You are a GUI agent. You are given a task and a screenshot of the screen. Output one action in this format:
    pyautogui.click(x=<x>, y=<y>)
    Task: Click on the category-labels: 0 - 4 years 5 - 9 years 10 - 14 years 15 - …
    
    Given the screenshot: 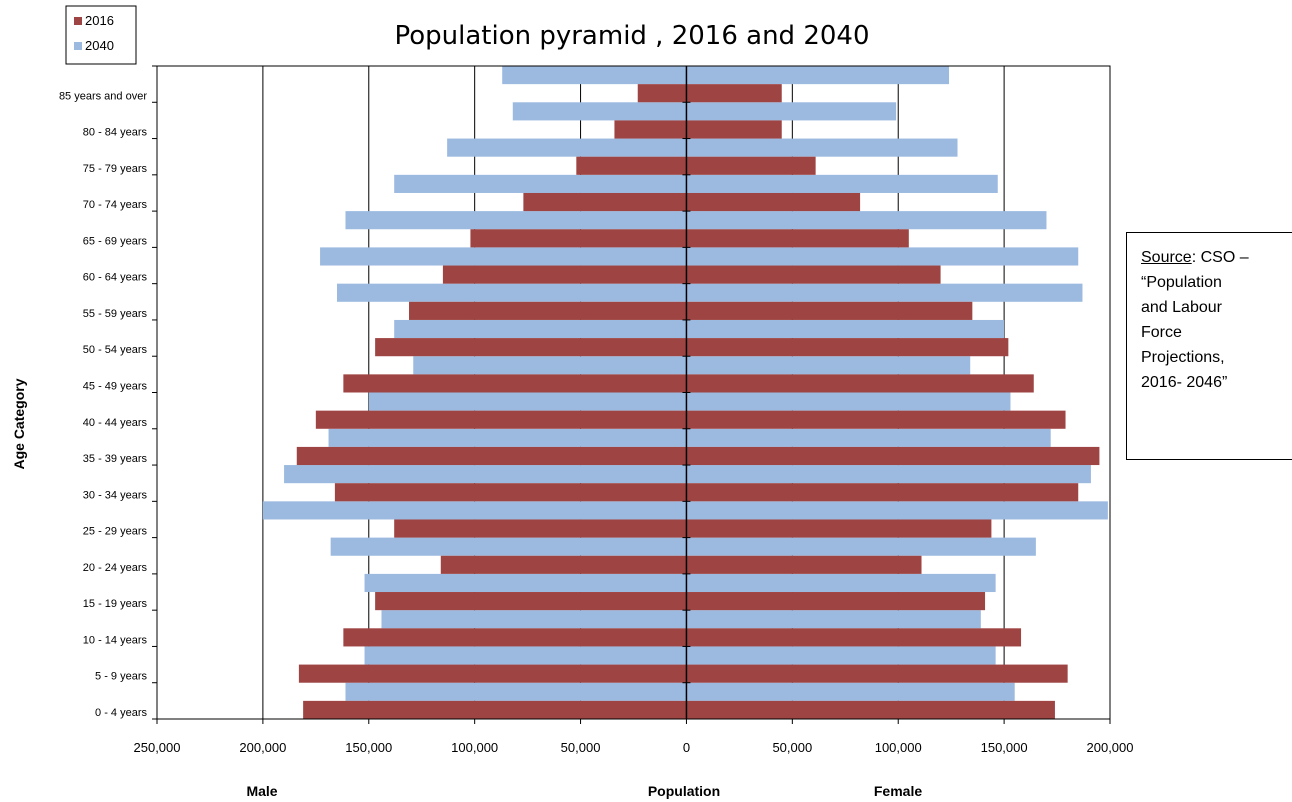 What is the action you would take?
    pyautogui.click(x=103, y=404)
    